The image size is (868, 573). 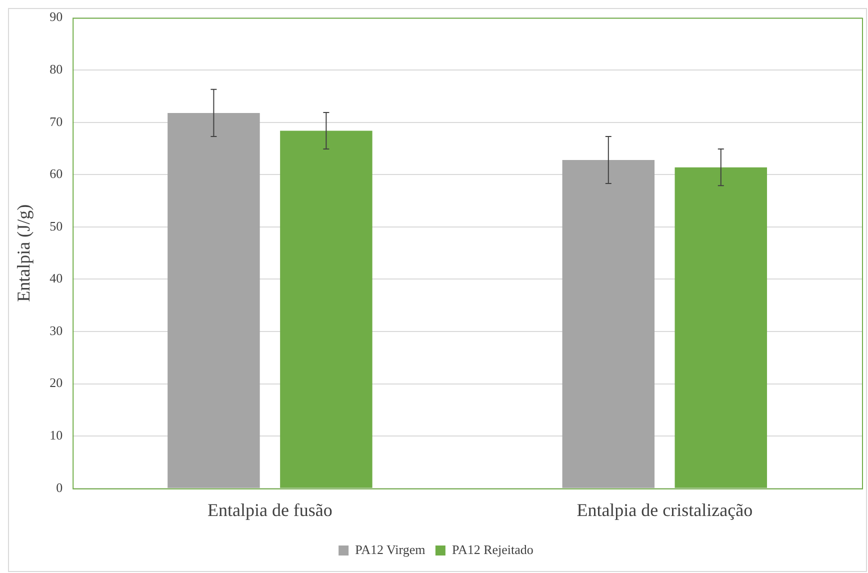 I want to click on y-tick-label: 40, so click(x=56, y=278).